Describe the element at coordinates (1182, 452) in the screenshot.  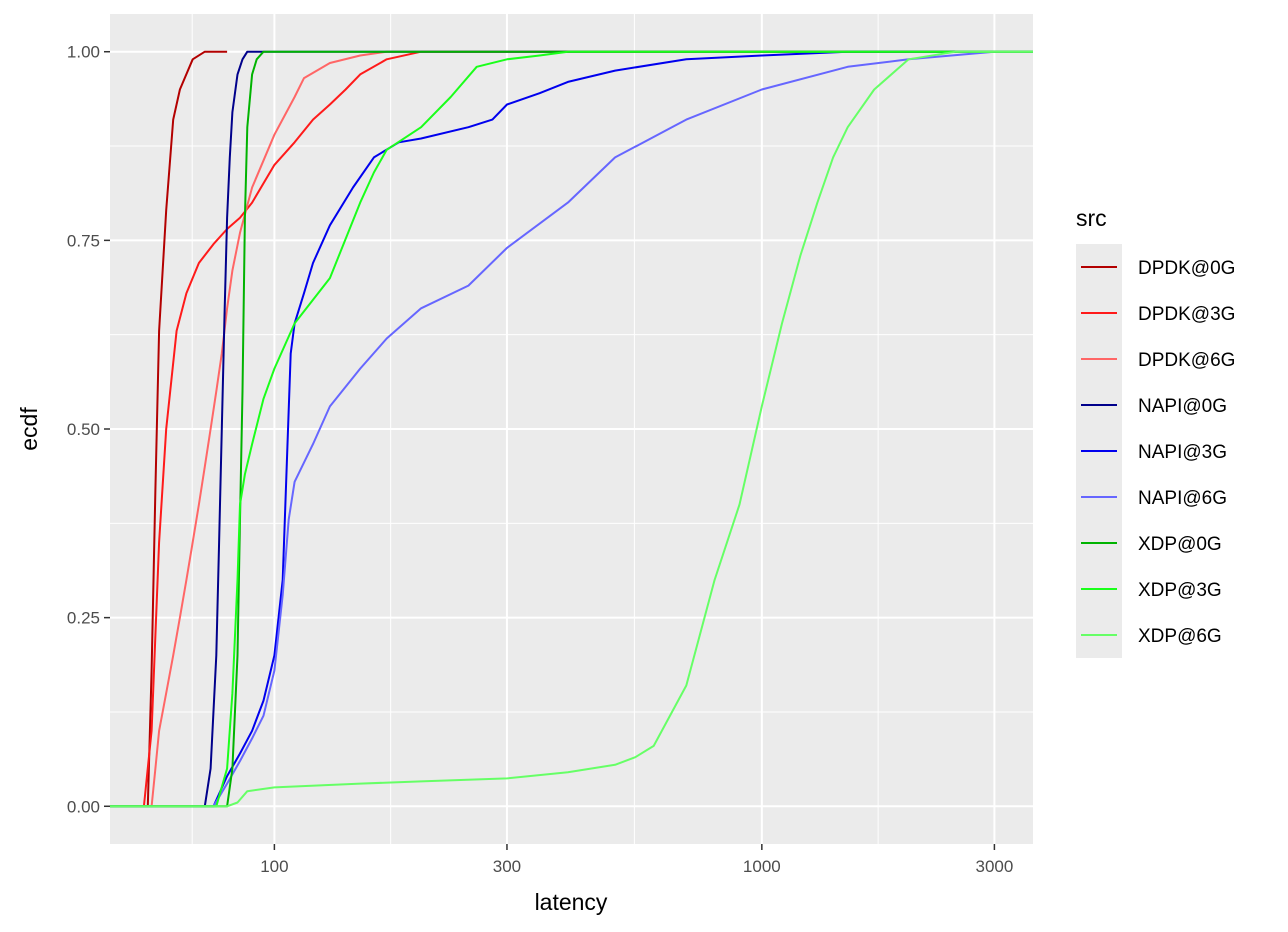
I see `legend-label: NAPI@3G` at that location.